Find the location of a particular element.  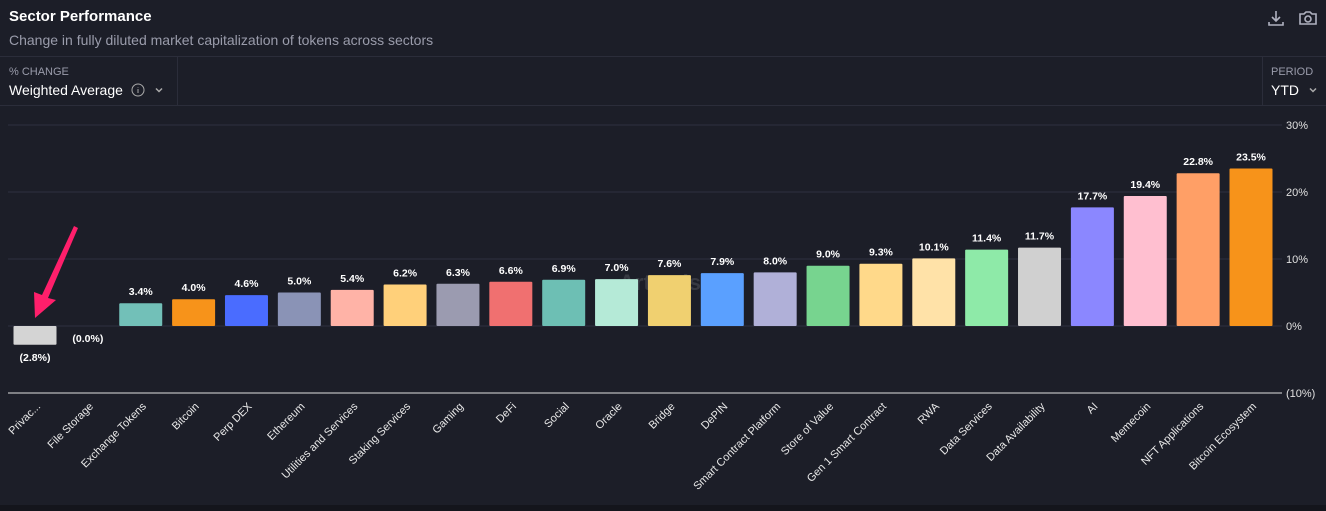

x-tick-label: DePIN is located at coordinates (714, 416).